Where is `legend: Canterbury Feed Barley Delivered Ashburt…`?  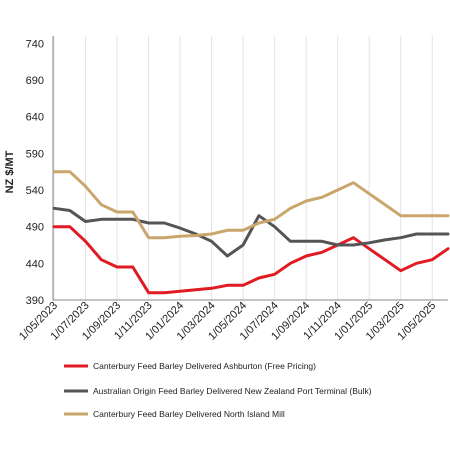 legend: Canterbury Feed Barley Delivered Ashburt… is located at coordinates (218, 390).